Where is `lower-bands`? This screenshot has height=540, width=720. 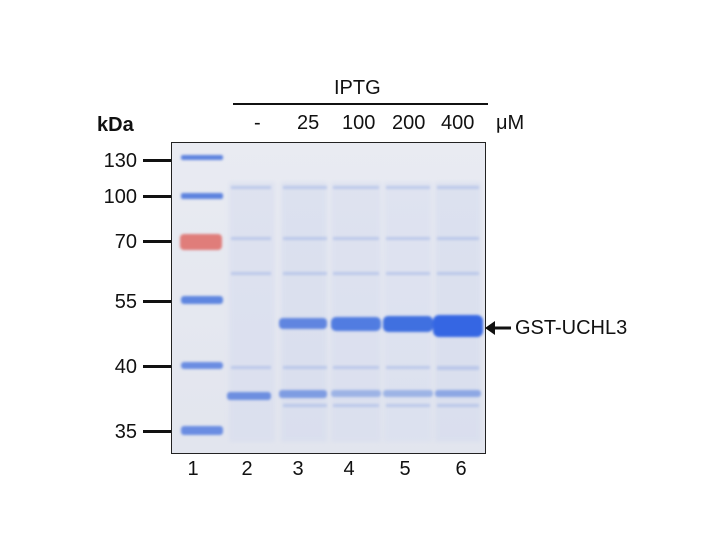
lower-bands is located at coordinates (354, 395).